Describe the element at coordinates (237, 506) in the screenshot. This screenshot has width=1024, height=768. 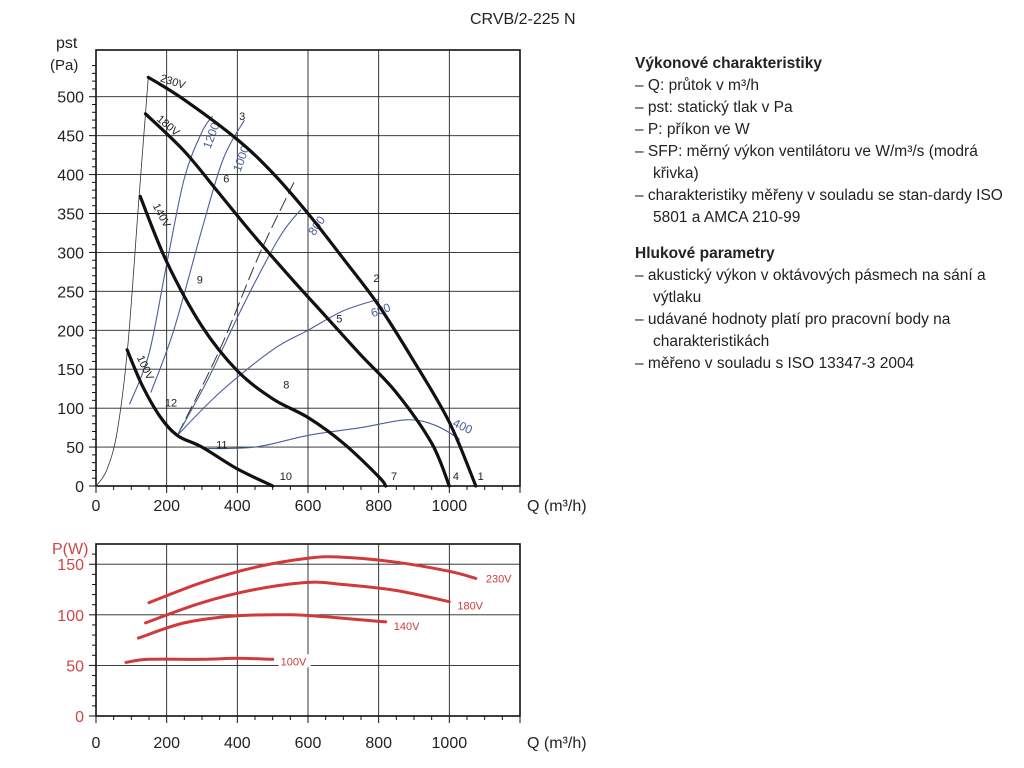
I see `x-tick-label: 400` at that location.